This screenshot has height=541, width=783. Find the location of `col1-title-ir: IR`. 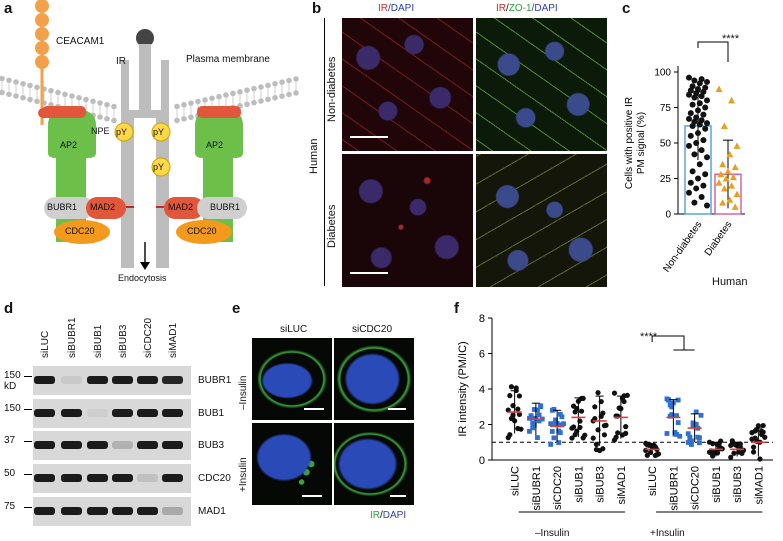

col1-title-ir: IR is located at coordinates (383, 8).